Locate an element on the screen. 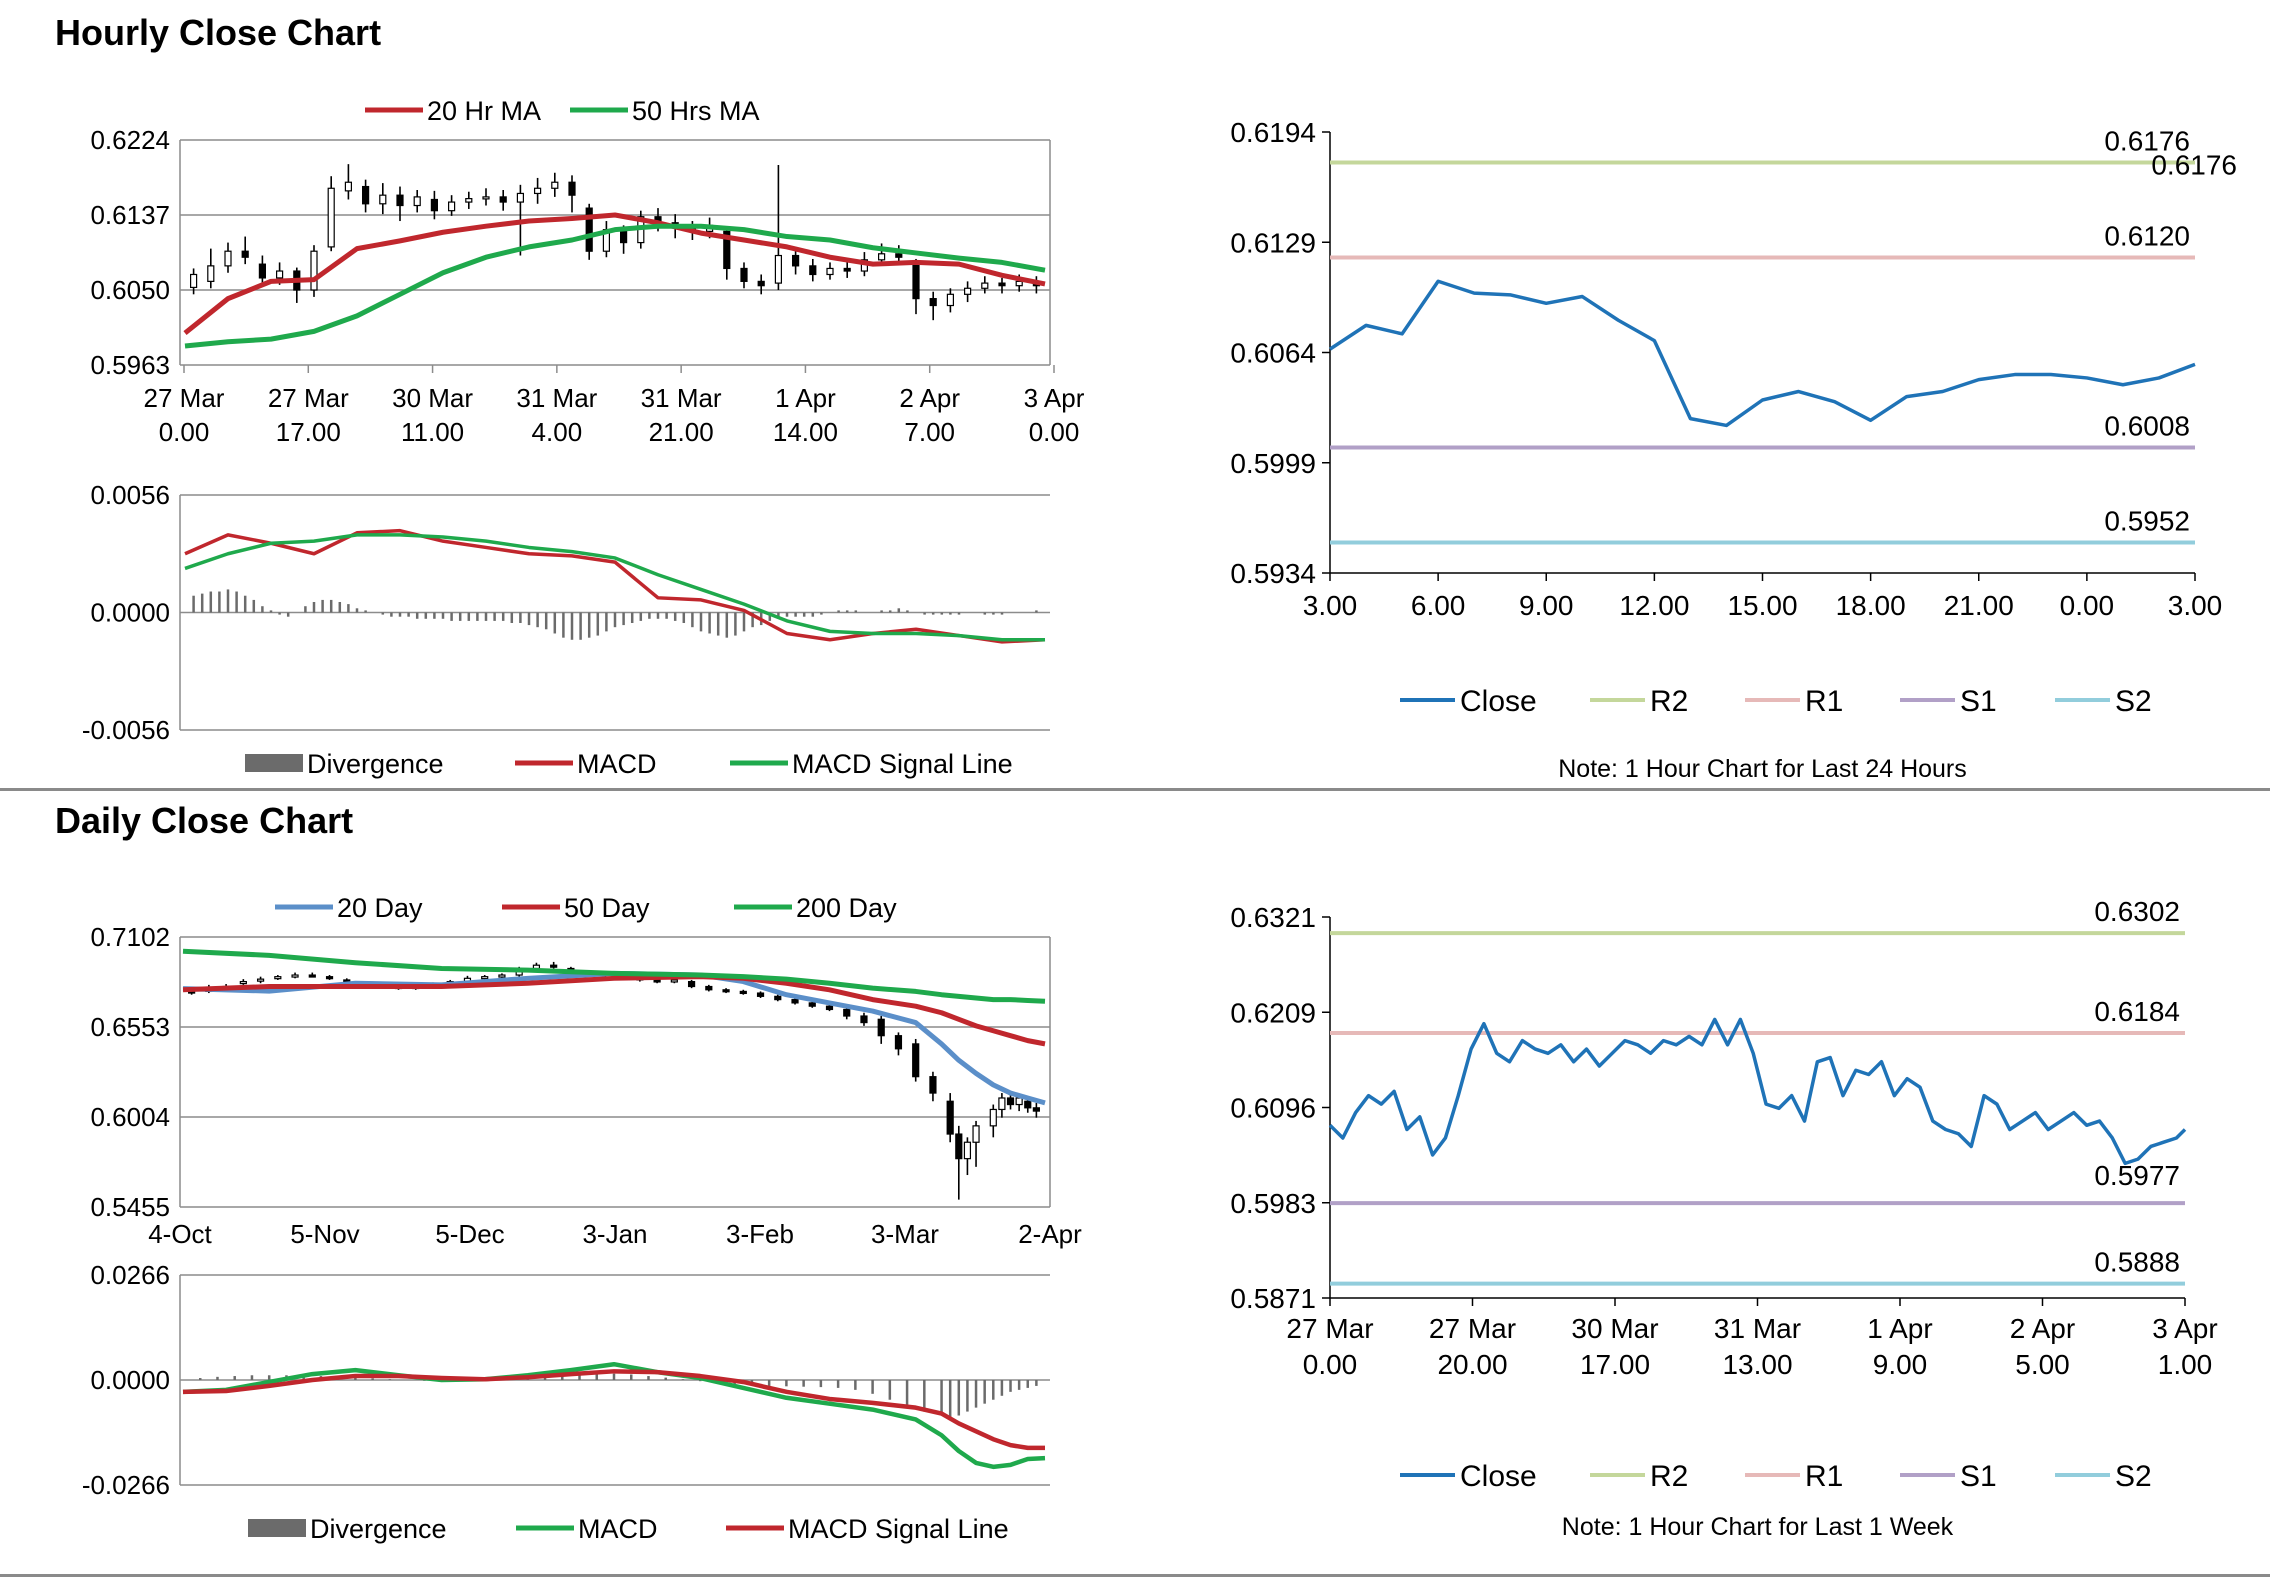  legend-label: 50 Day is located at coordinates (607, 908).